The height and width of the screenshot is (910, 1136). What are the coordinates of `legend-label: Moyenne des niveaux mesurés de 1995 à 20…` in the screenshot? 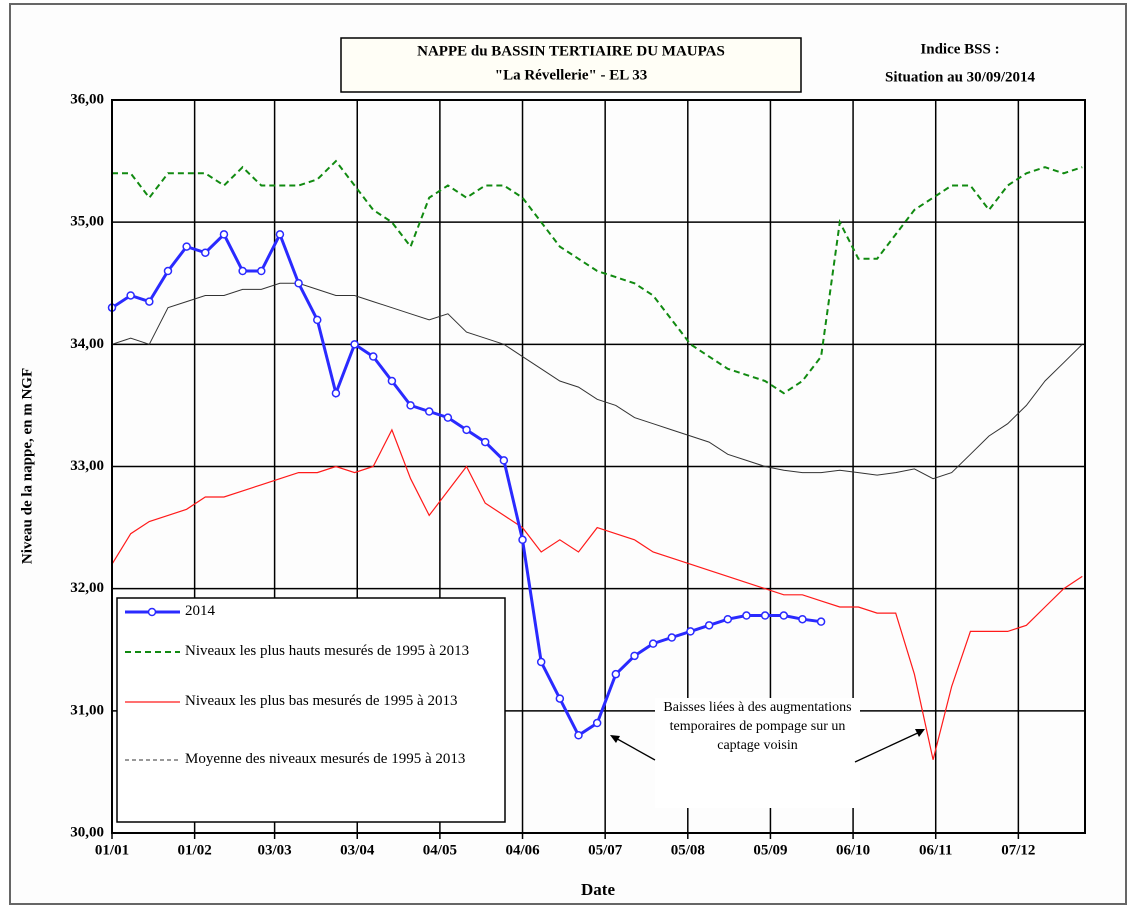 It's located at (325, 759).